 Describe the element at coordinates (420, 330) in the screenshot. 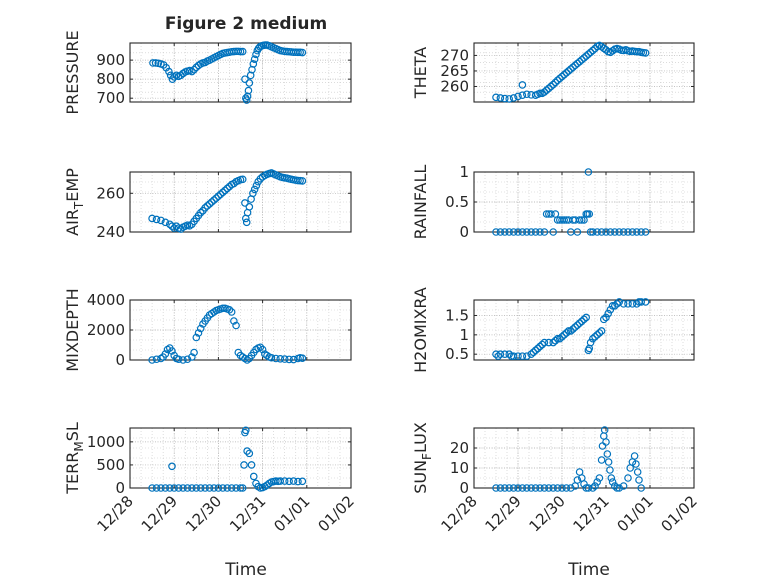

I see `y-axis-label: H2OMIXRA` at that location.